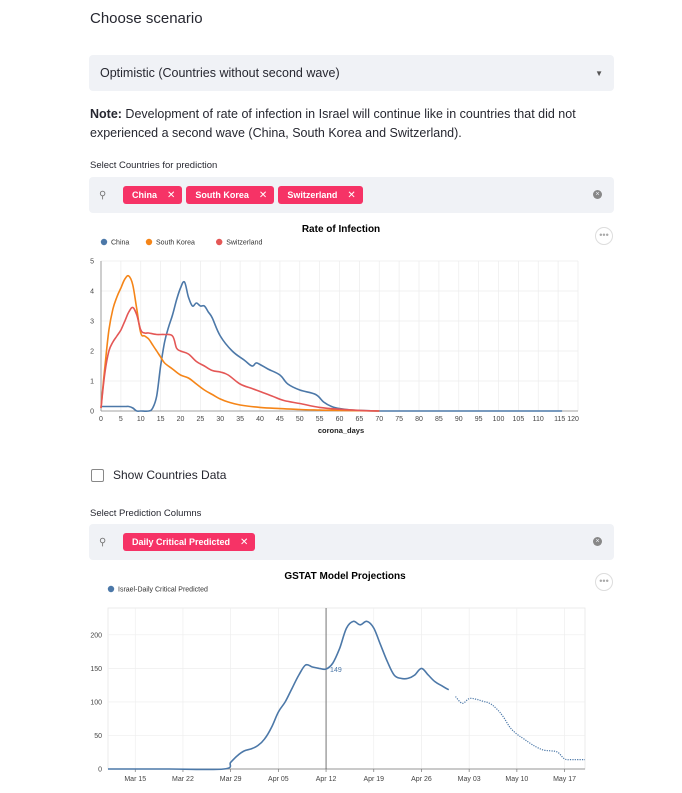 The image size is (682, 793). I want to click on x-tick-label: Apr 12, so click(326, 779).